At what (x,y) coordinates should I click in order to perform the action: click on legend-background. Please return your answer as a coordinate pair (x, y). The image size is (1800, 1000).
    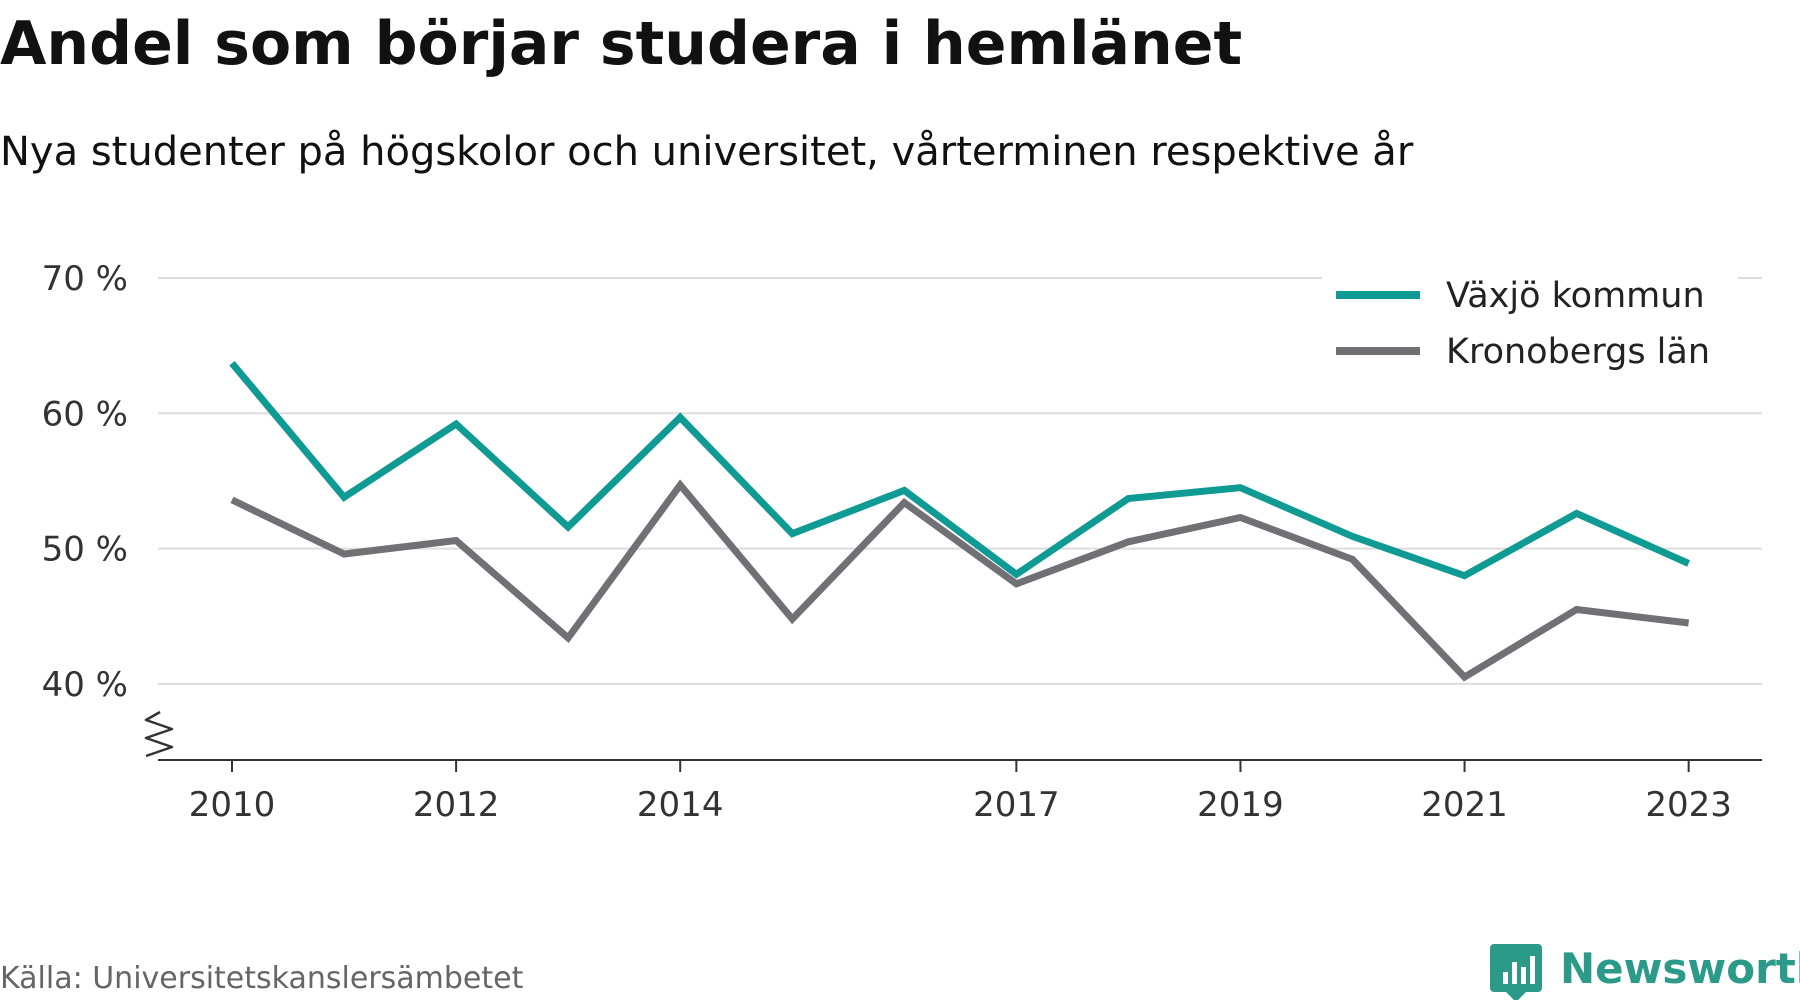
    Looking at the image, I should click on (1530, 323).